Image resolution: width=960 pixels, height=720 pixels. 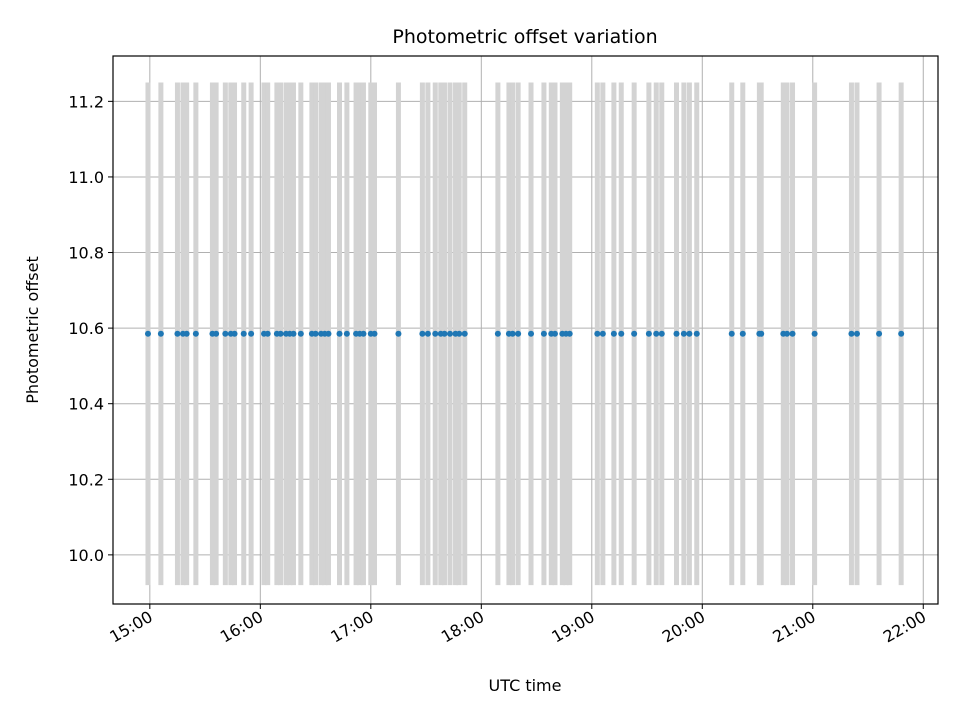 I want to click on y-tick-label: 10.2, so click(x=86, y=479).